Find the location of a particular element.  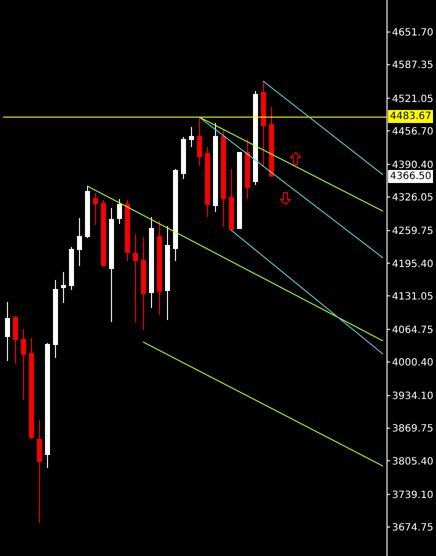

text: 4366.50 is located at coordinates (411, 176).